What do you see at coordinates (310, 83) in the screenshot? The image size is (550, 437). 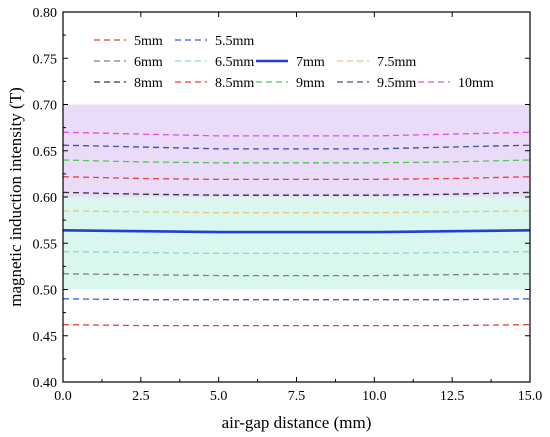 I see `legend-label-8: 9mm` at bounding box center [310, 83].